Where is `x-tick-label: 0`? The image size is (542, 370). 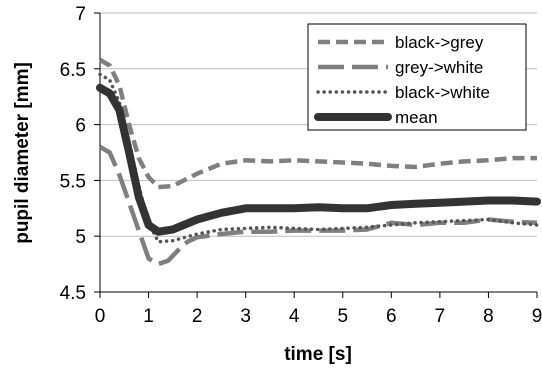
x-tick-label: 0 is located at coordinates (100, 316).